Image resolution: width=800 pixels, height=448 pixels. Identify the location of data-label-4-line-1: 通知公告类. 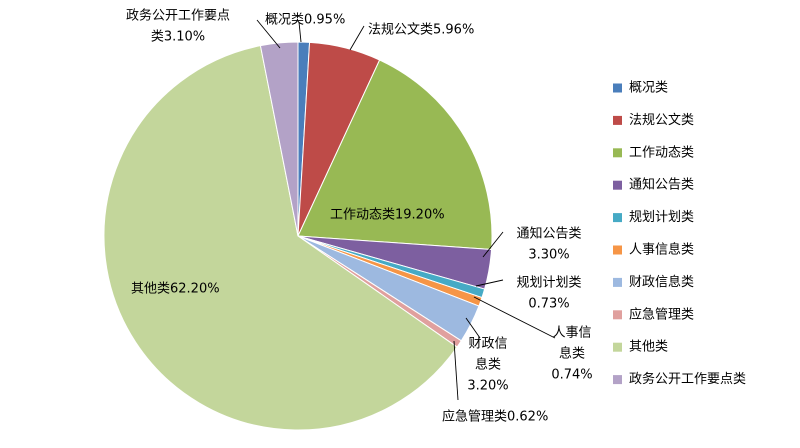
(548, 234).